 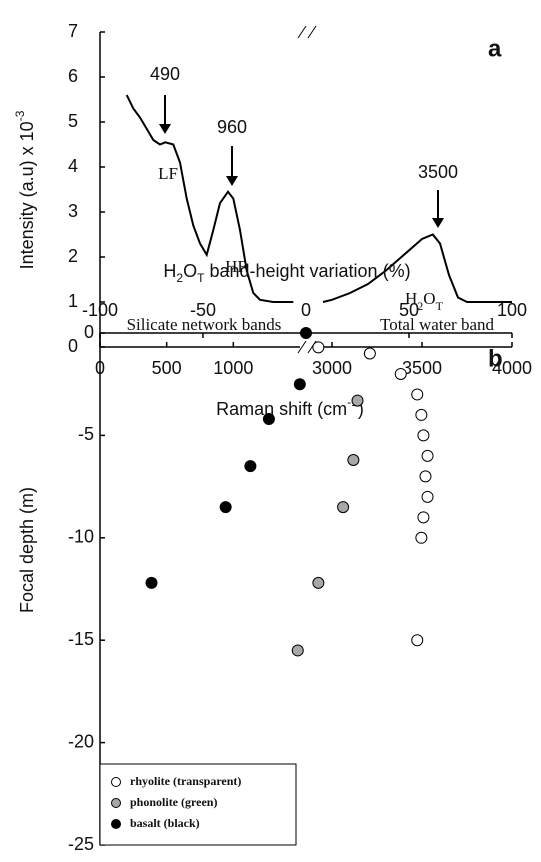 What do you see at coordinates (438, 172) in the screenshot?
I see `peak-label: 3500` at bounding box center [438, 172].